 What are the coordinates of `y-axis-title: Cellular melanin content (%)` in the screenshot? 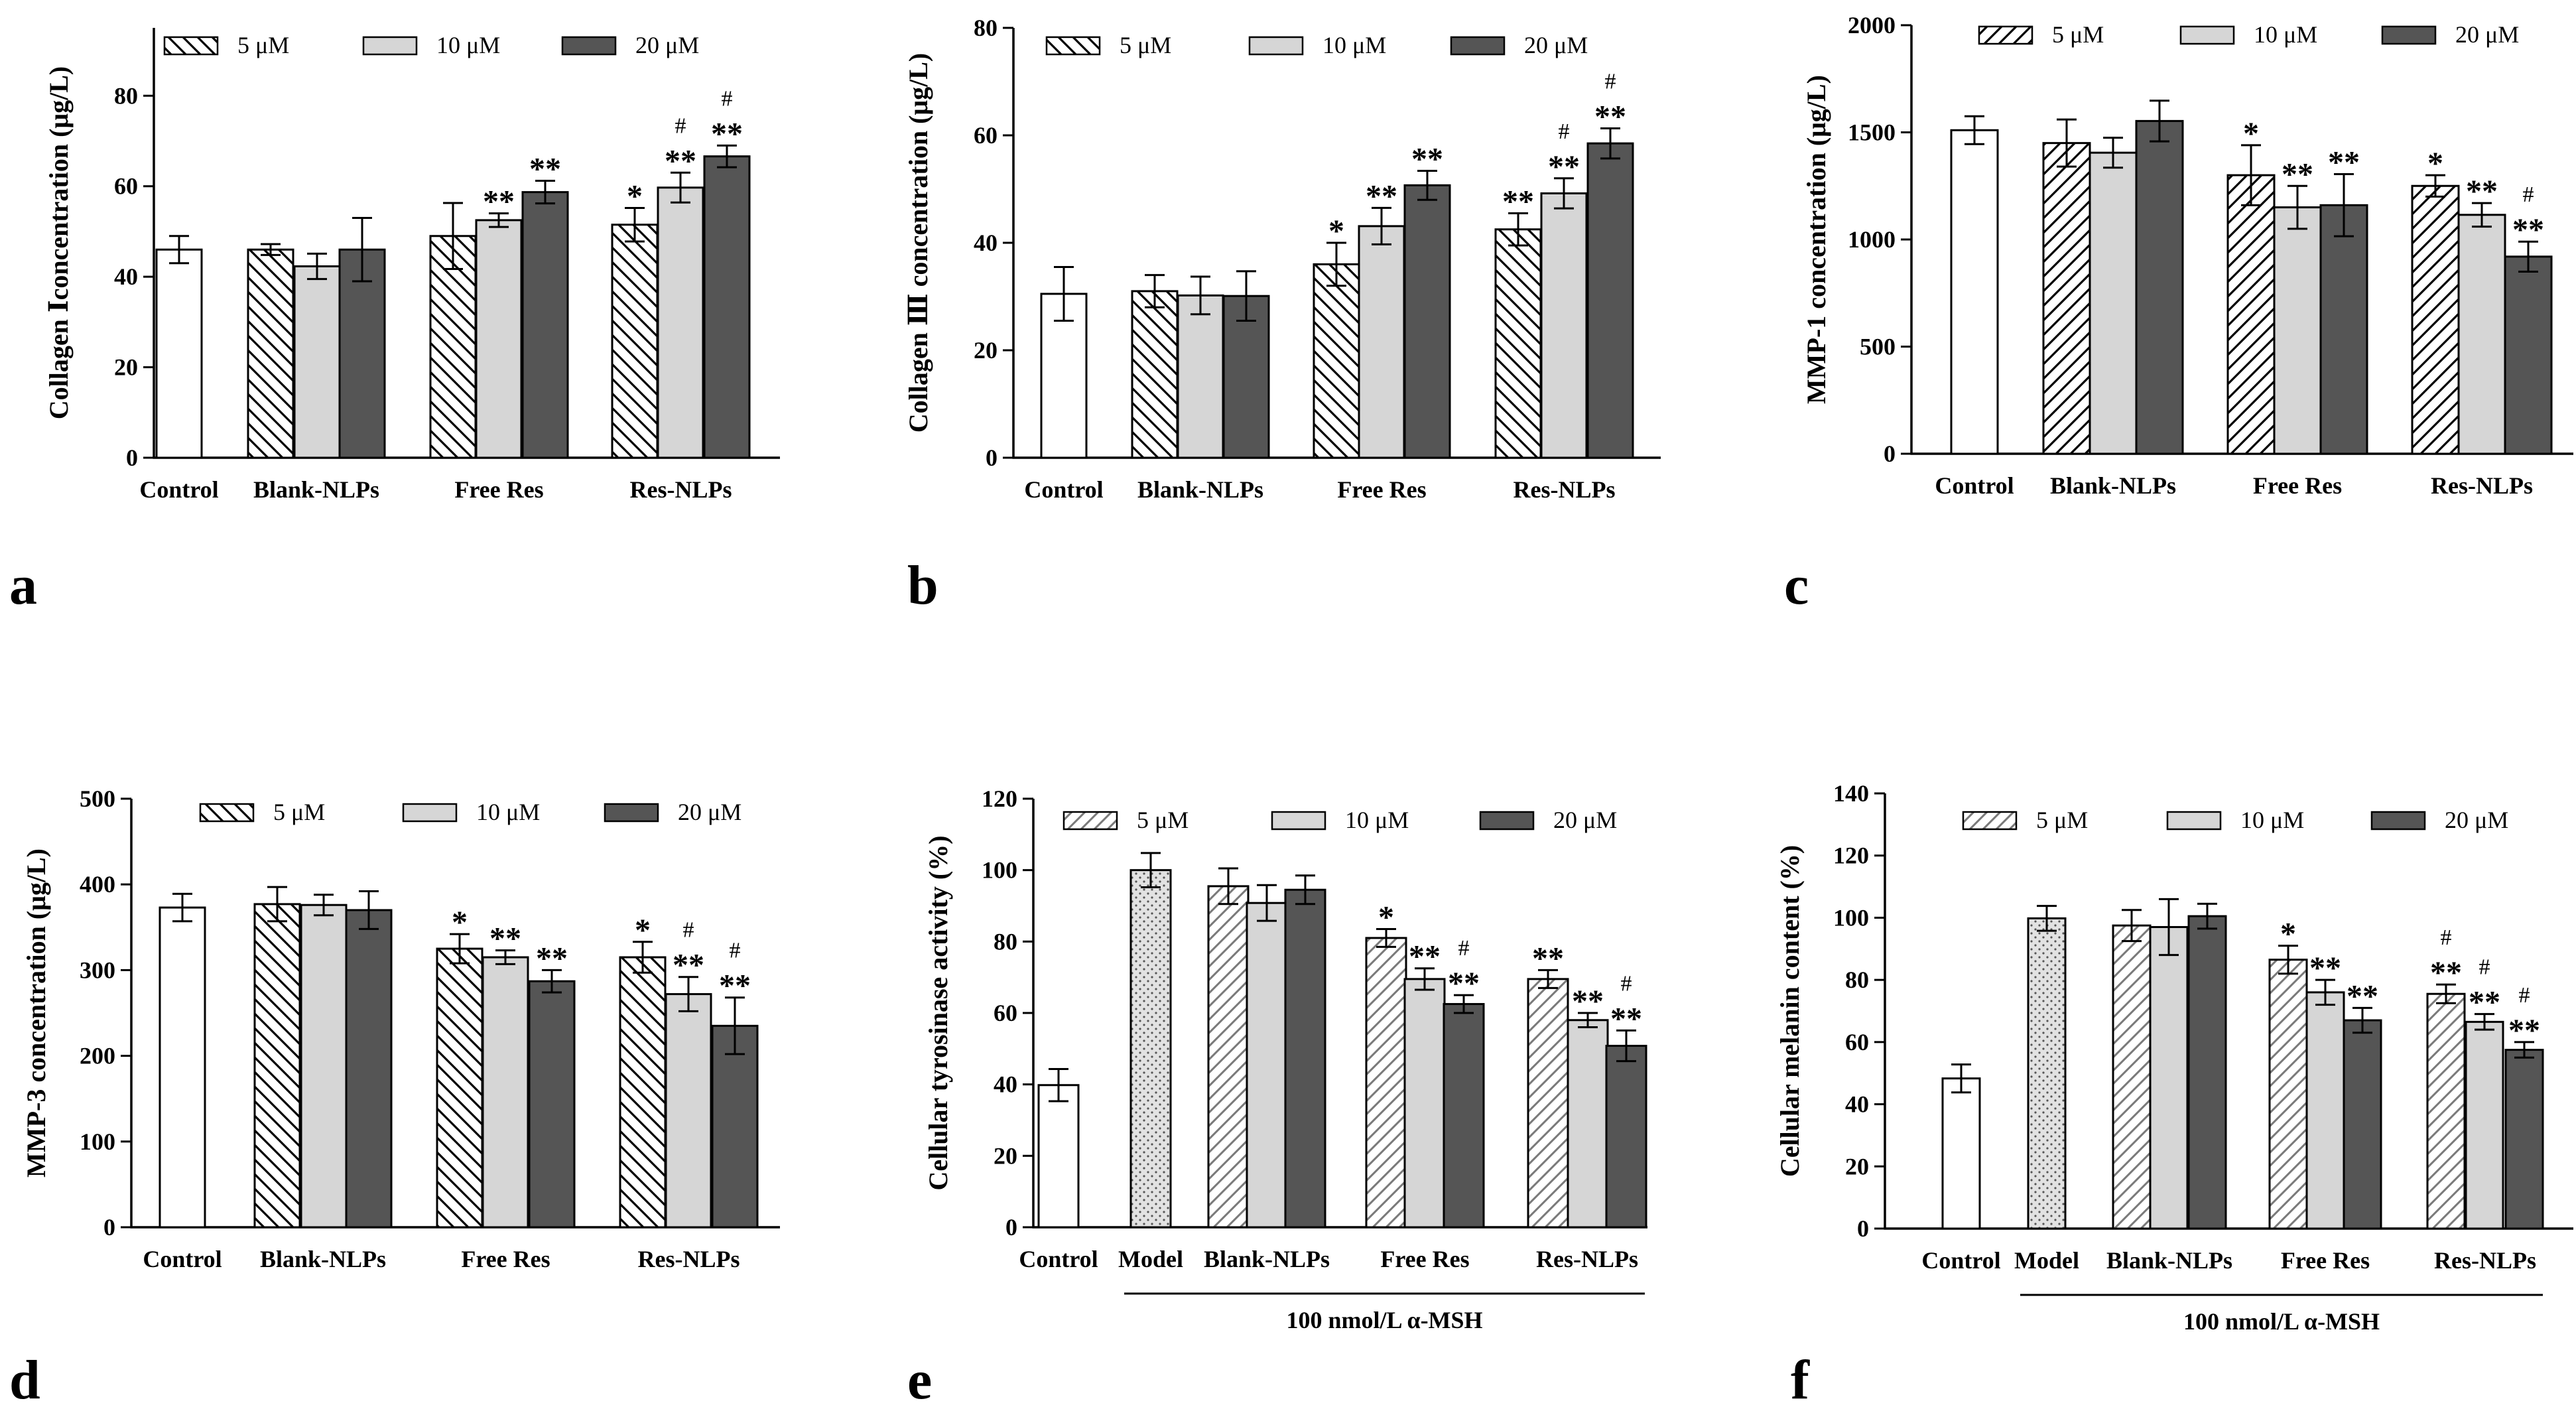 It's located at (1790, 1011).